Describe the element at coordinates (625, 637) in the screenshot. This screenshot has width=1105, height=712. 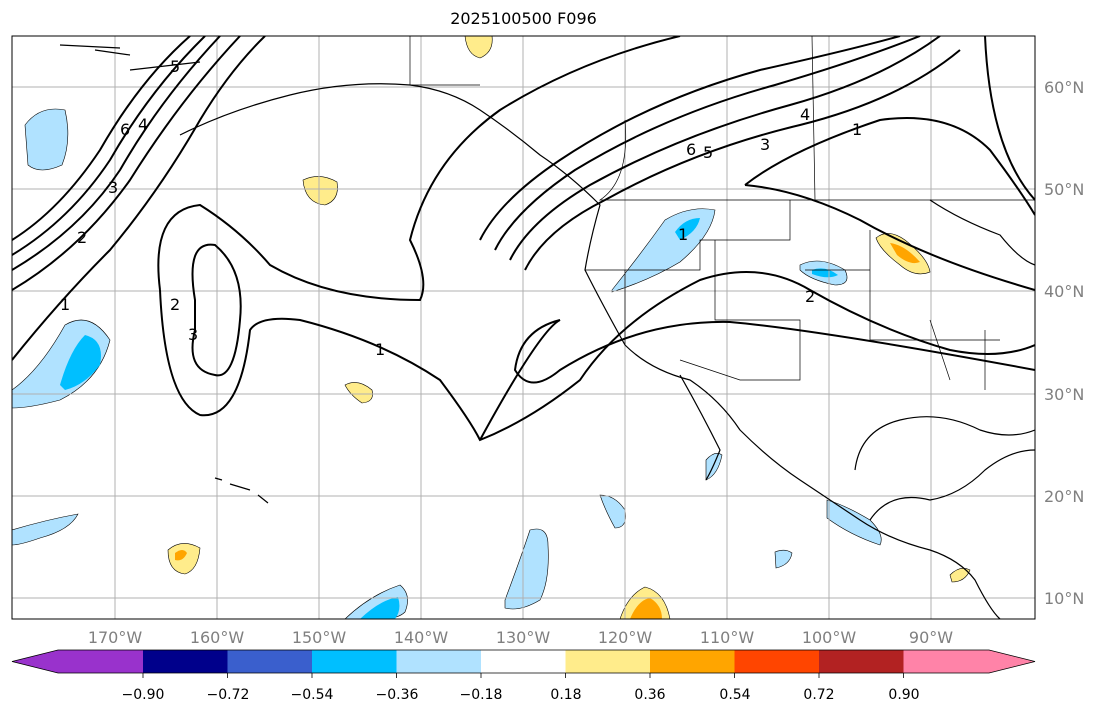
I see `lon-label: 120°W` at that location.